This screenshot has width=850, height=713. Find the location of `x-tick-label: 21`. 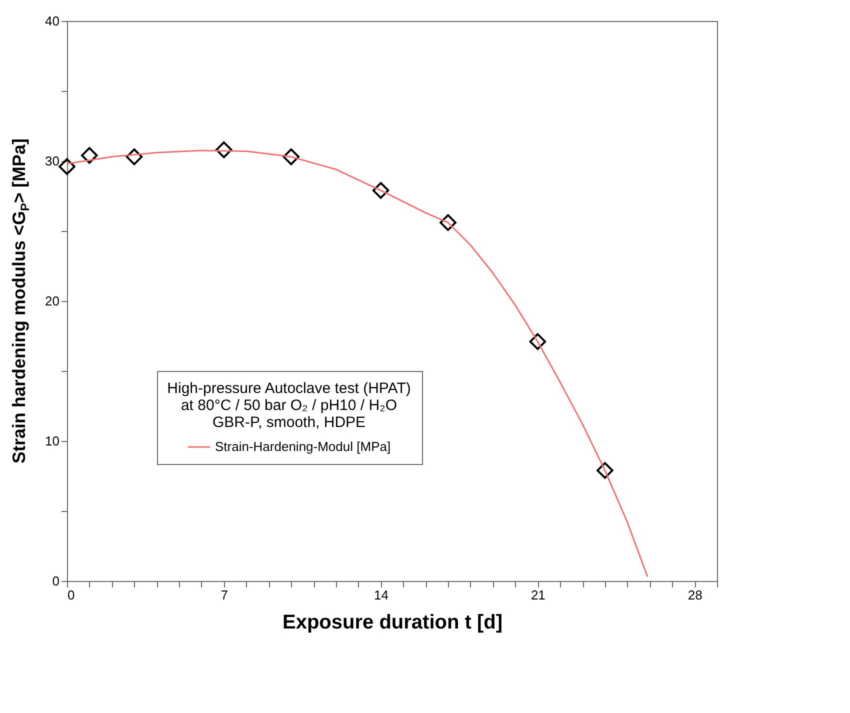

x-tick-label: 21 is located at coordinates (538, 595).